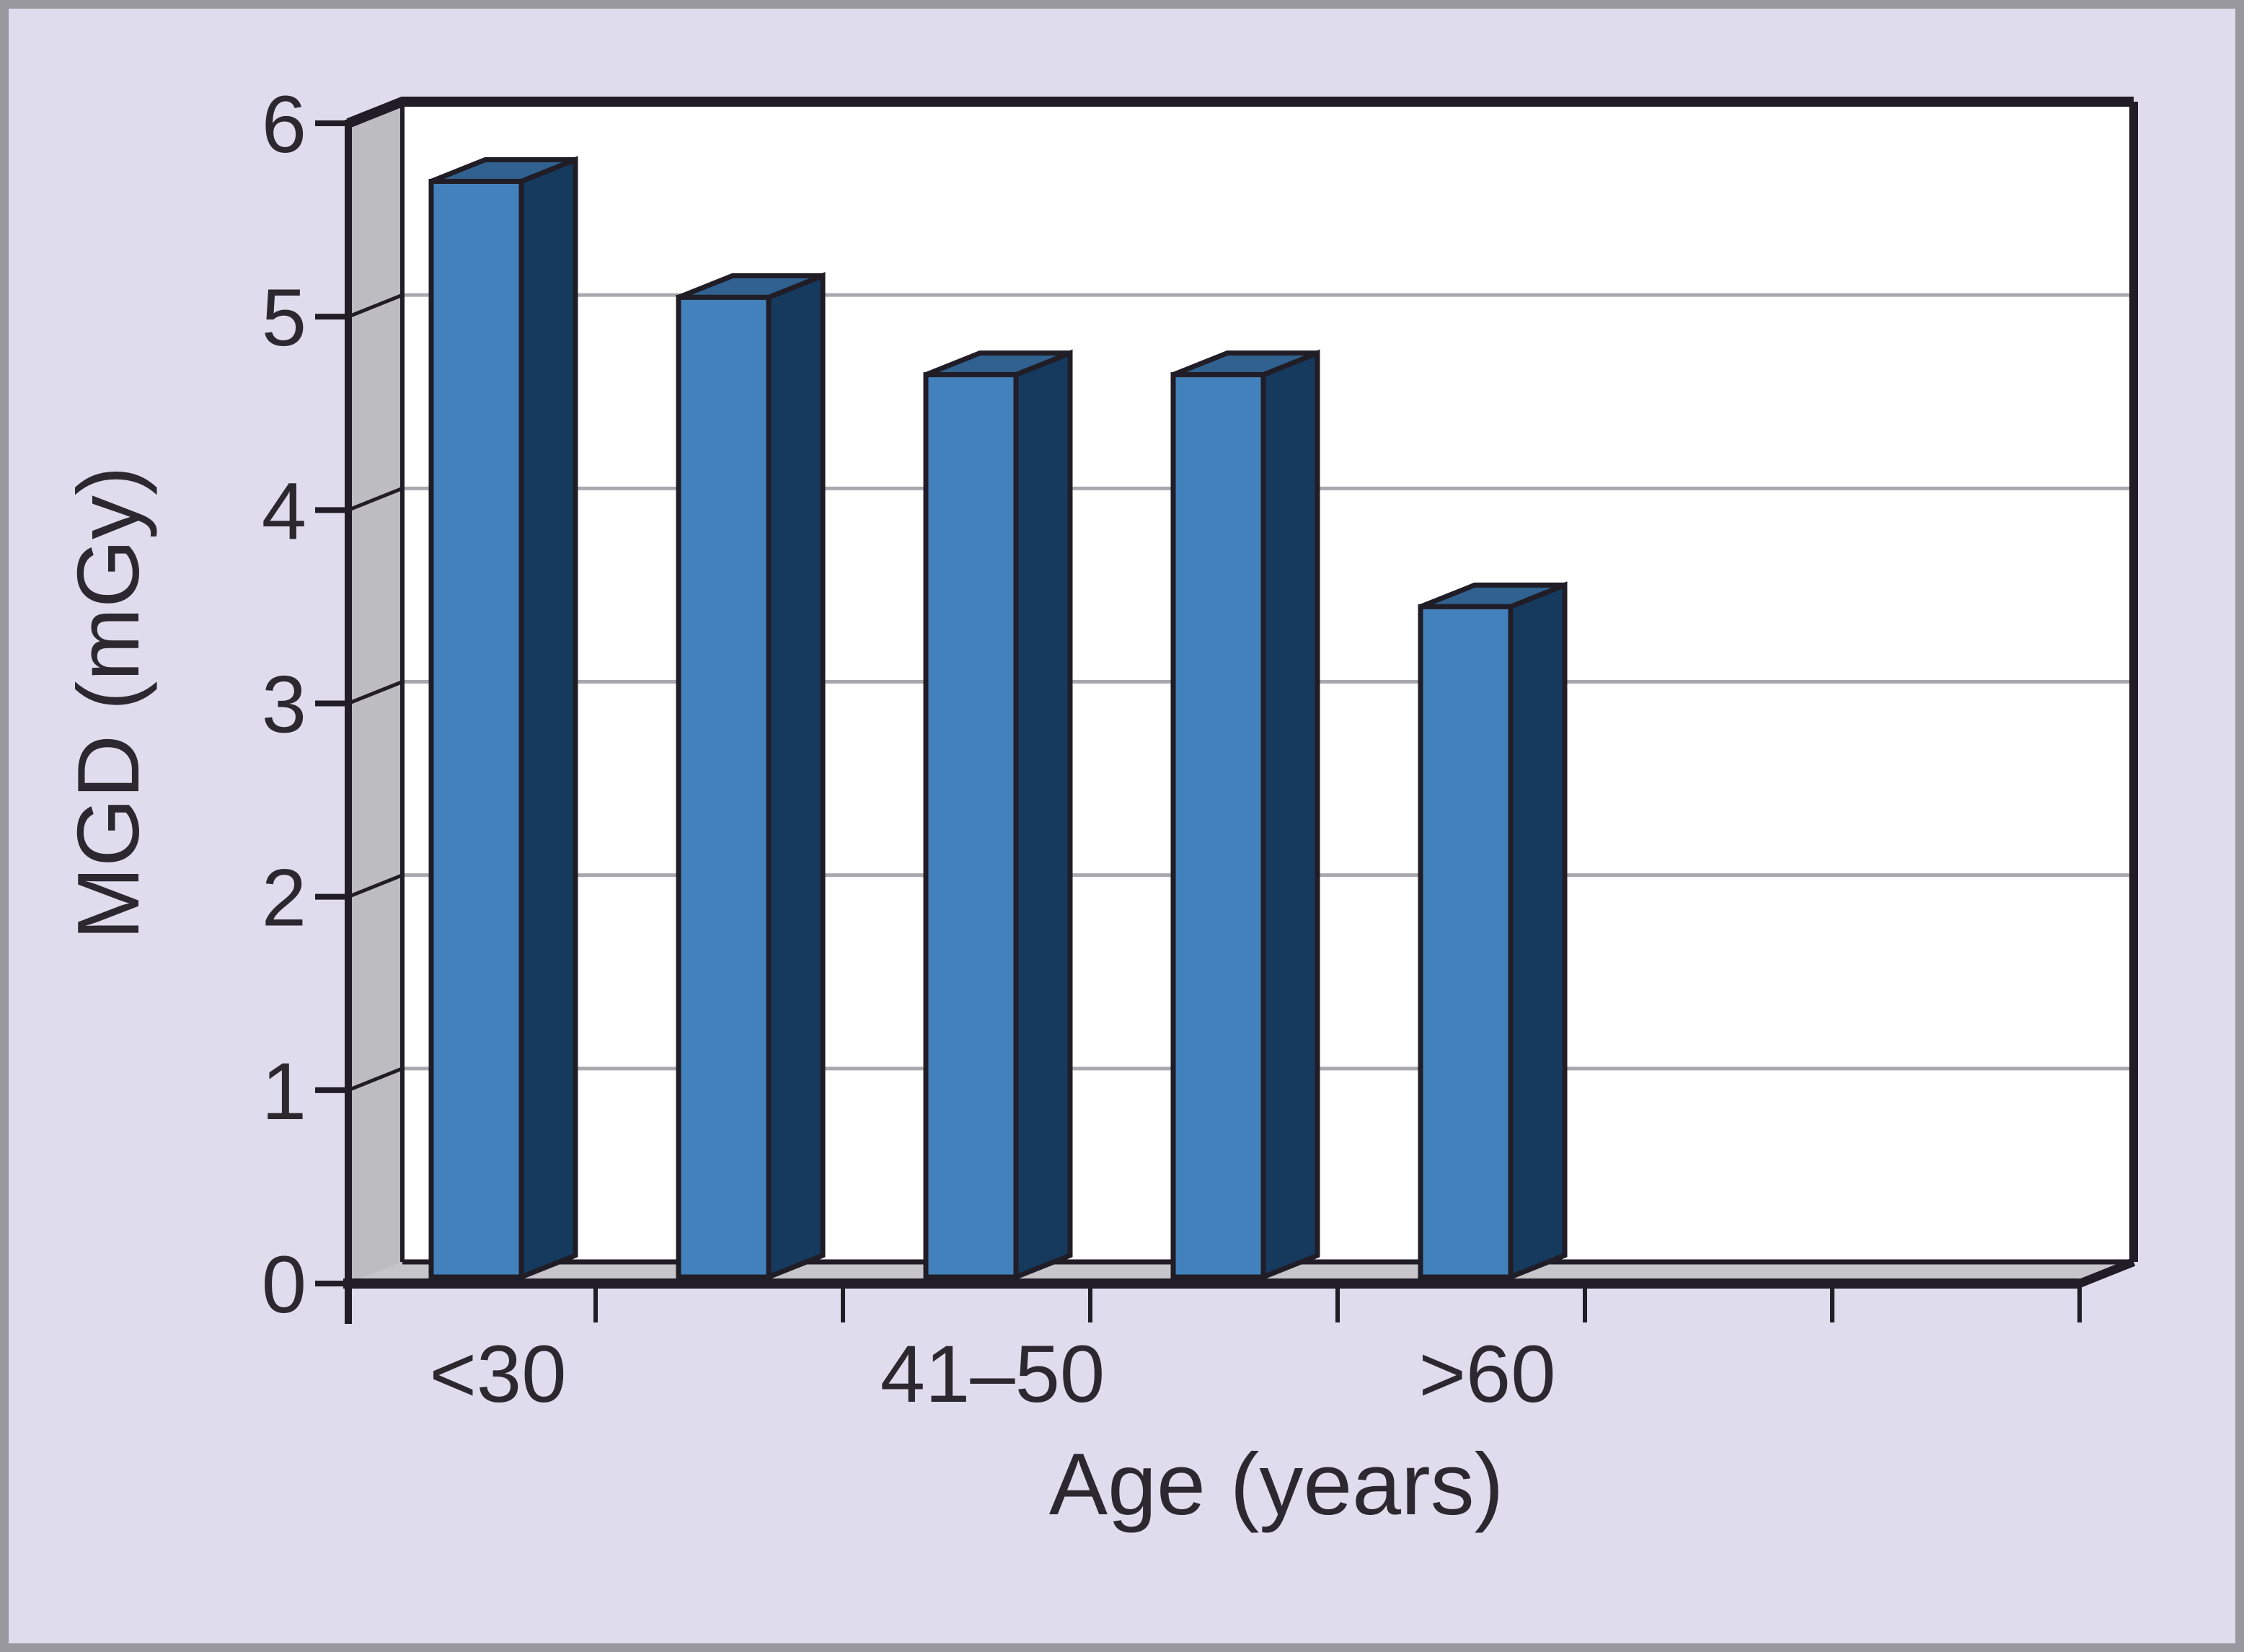 This screenshot has height=1652, width=2244. I want to click on y-tick-label: 3, so click(284, 705).